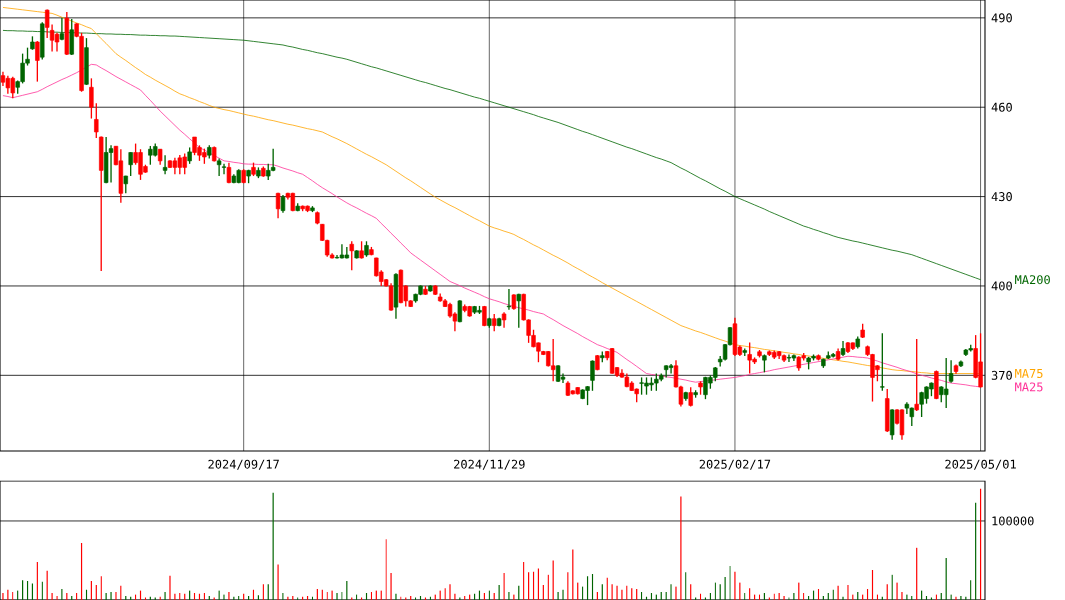  What do you see at coordinates (1032, 280) in the screenshot?
I see `text: MA200` at bounding box center [1032, 280].